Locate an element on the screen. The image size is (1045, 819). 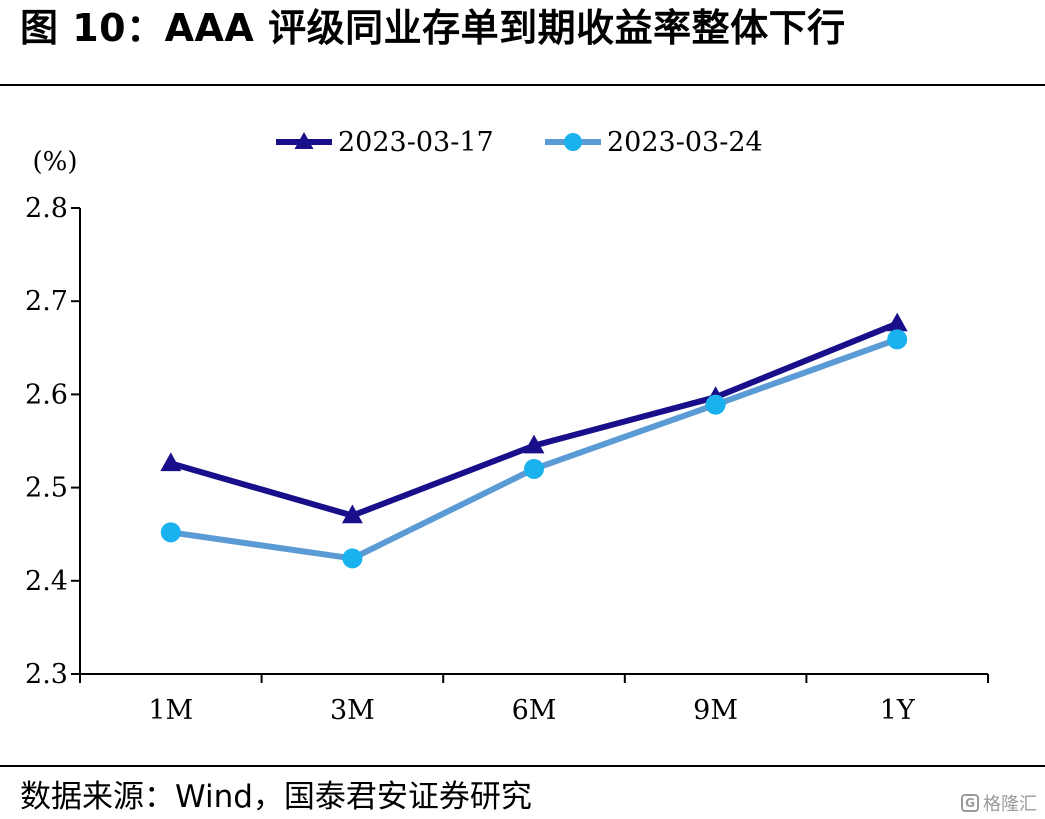
x-axis: 1M 3M 6M 9M 1Y is located at coordinates (534, 699).